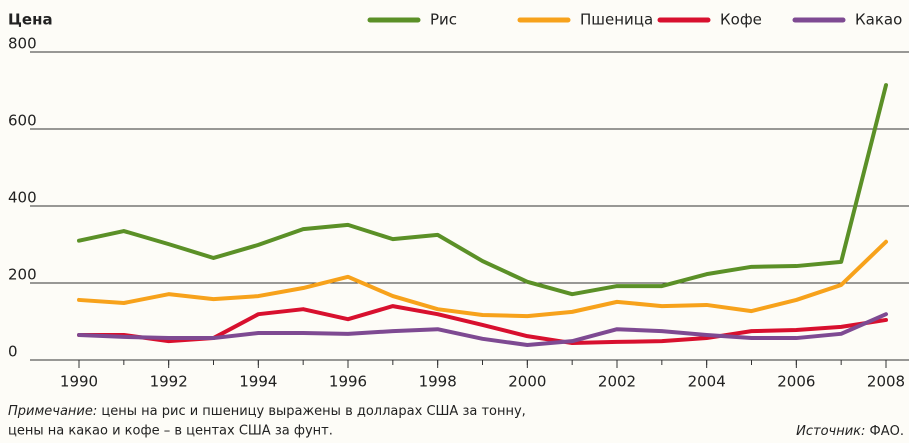 Image resolution: width=909 pixels, height=443 pixels. Describe the element at coordinates (482, 329) in the screenshot. I see `series-line` at that location.